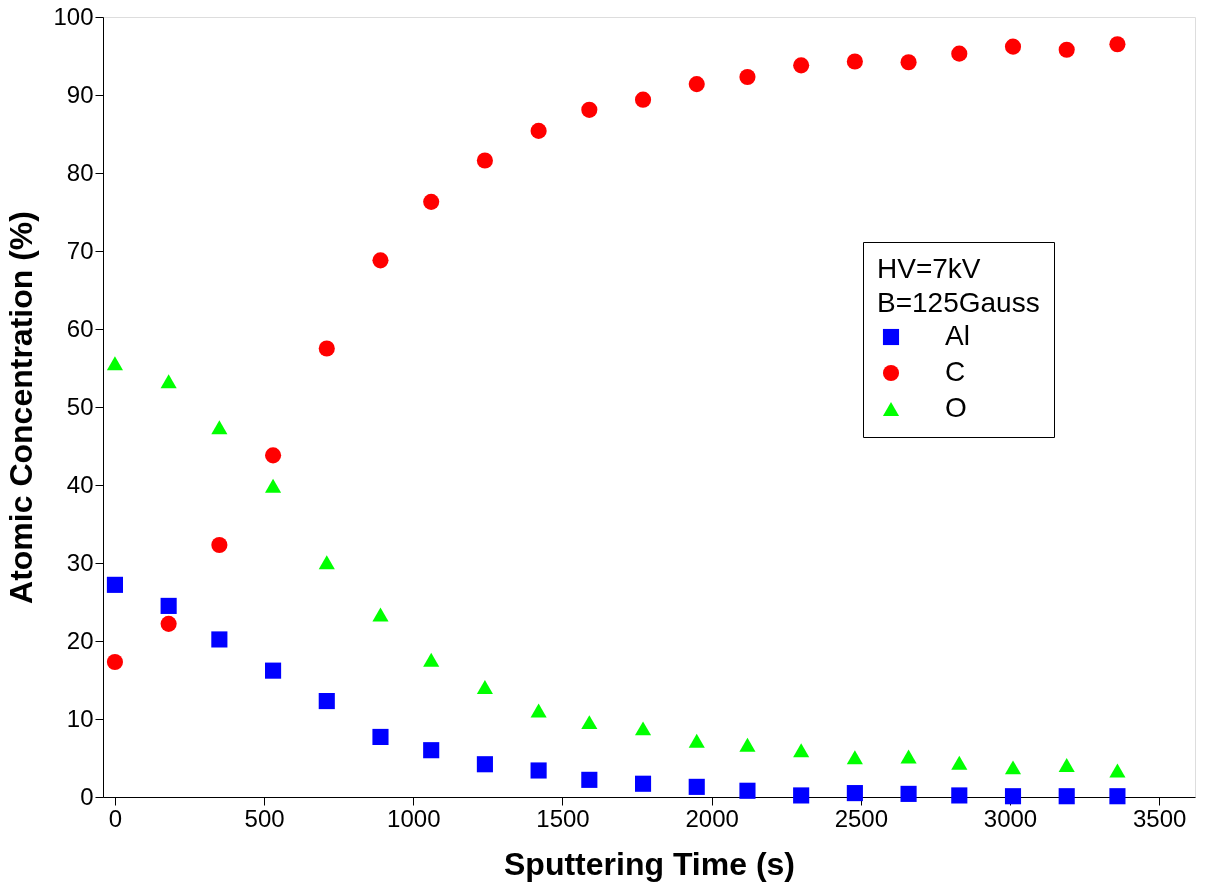 The height and width of the screenshot is (889, 1206). What do you see at coordinates (80, 718) in the screenshot?
I see `y-tick-label: 10` at bounding box center [80, 718].